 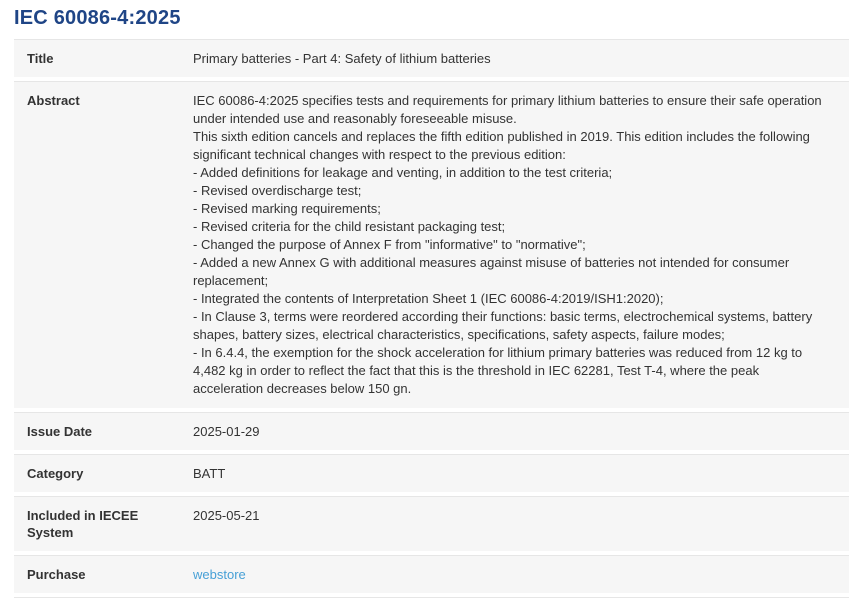 I want to click on row-value: BATT, so click(x=209, y=473).